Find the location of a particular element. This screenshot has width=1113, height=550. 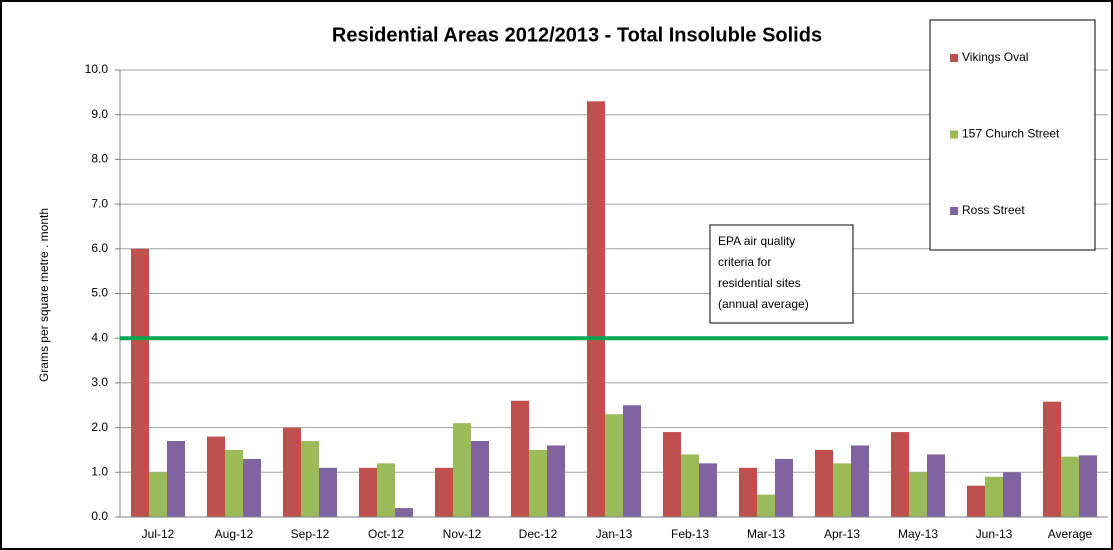

annotation: residential sites is located at coordinates (759, 283).